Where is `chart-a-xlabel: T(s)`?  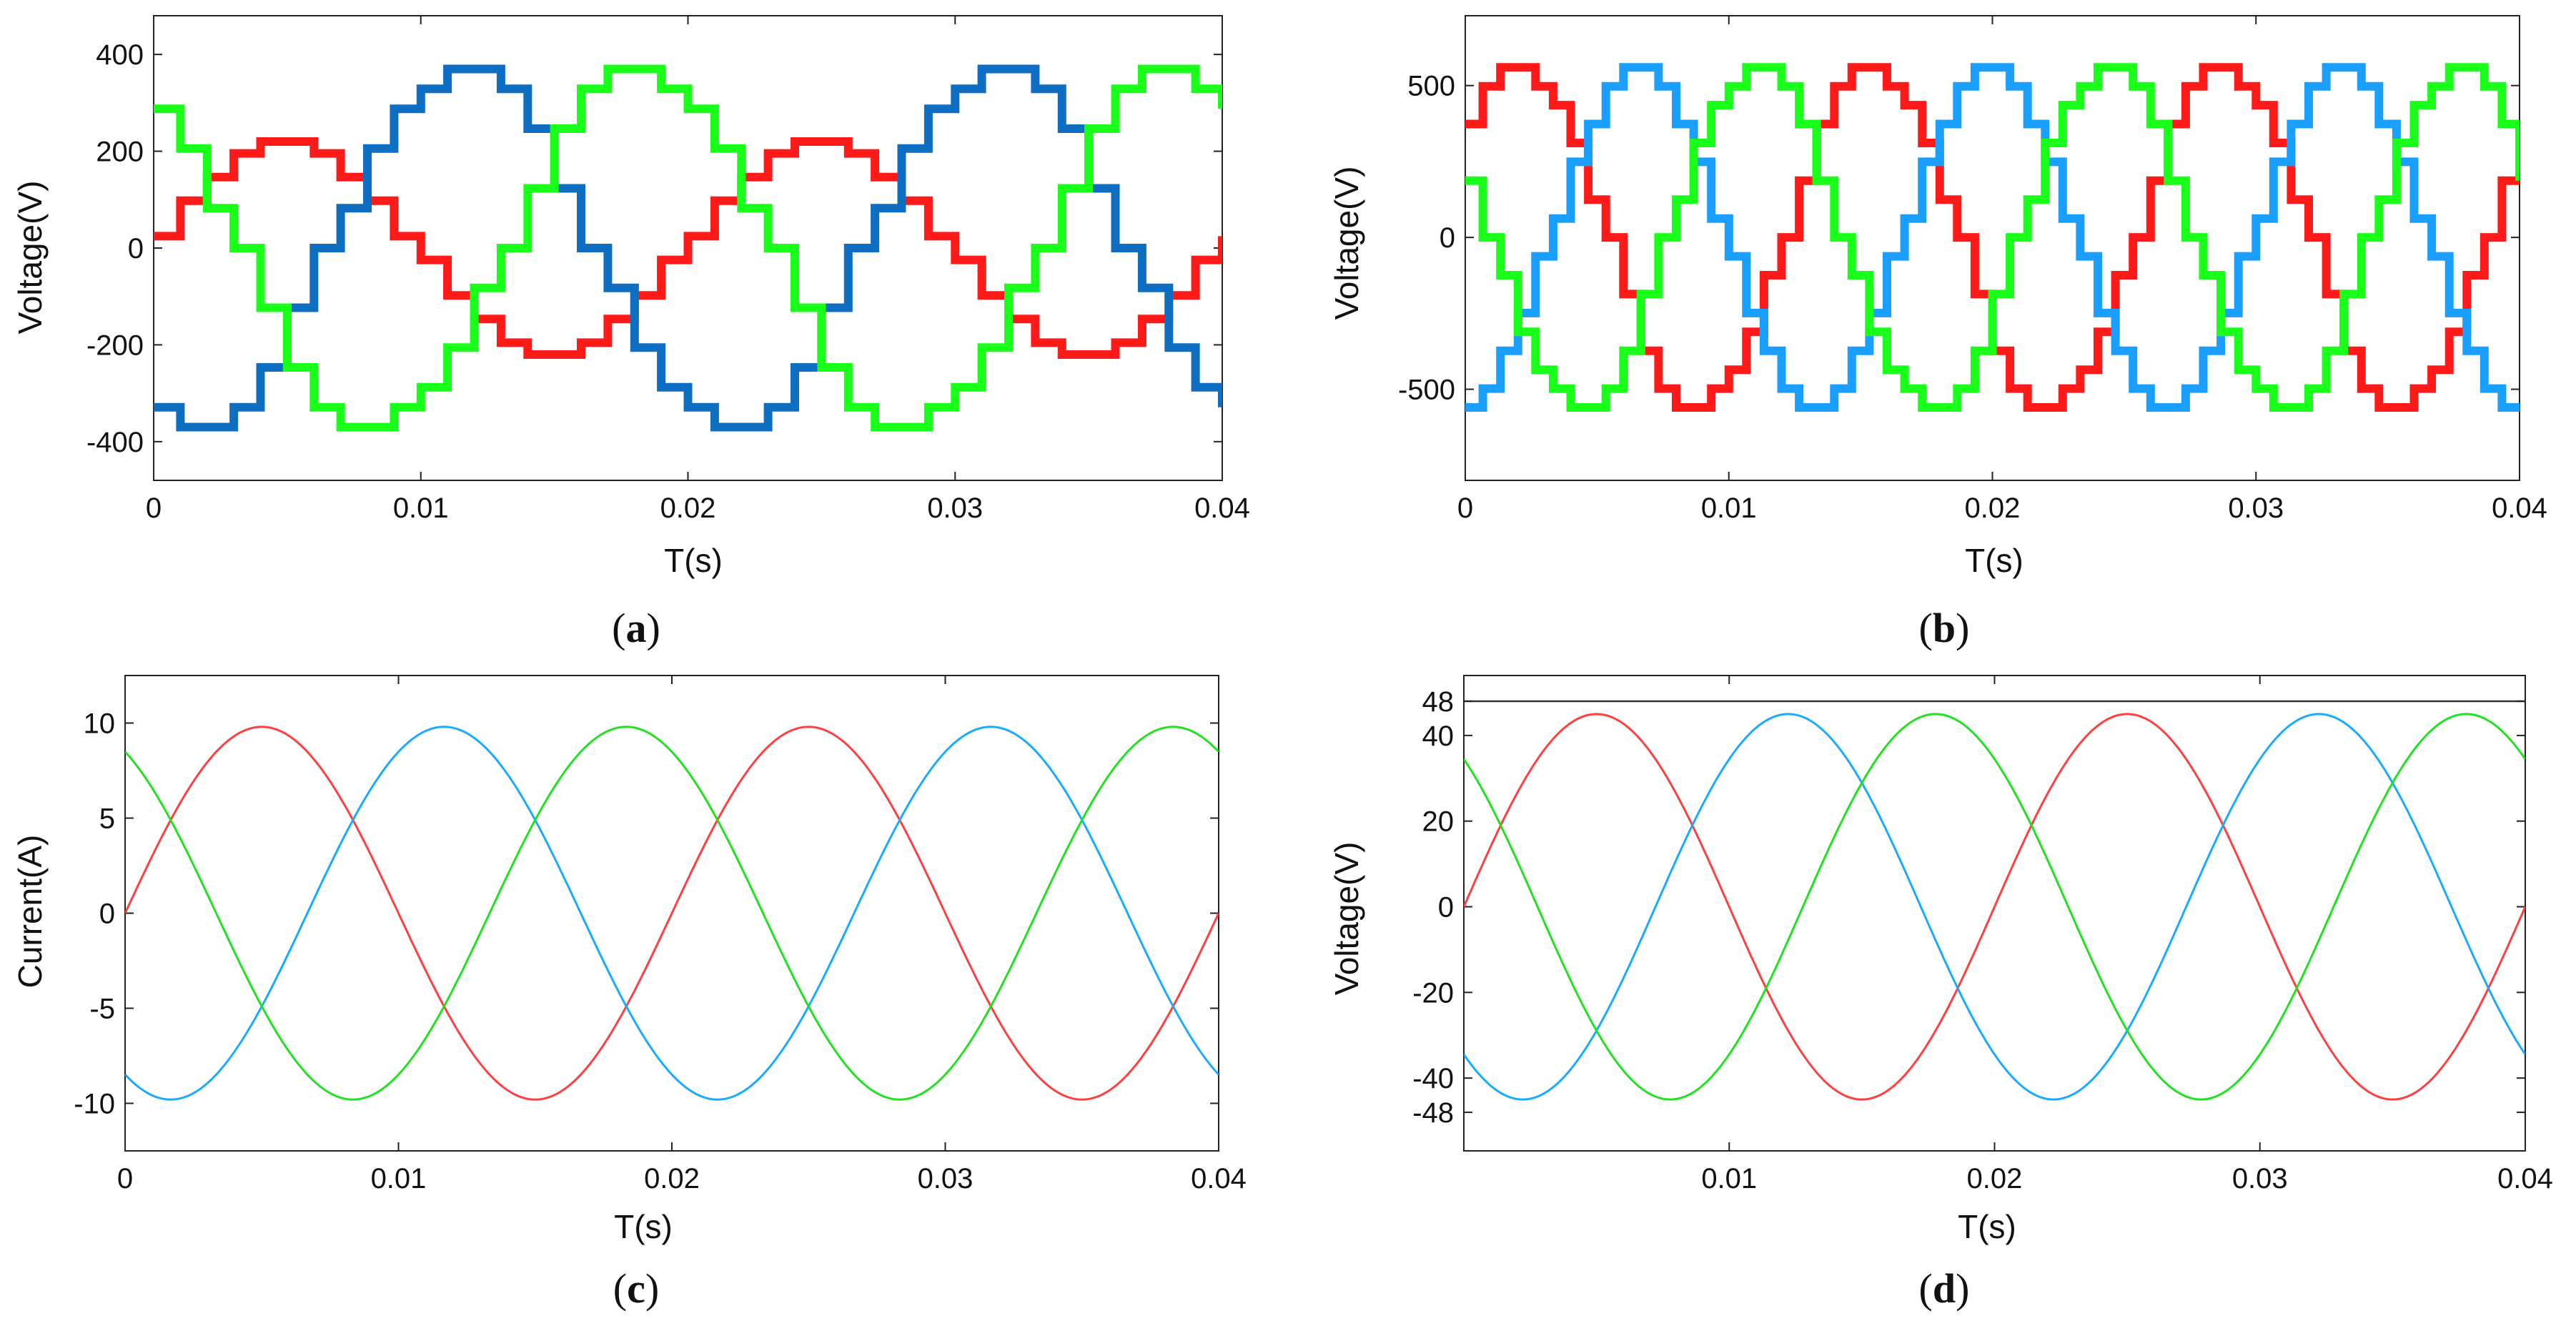 chart-a-xlabel: T(s) is located at coordinates (693, 560).